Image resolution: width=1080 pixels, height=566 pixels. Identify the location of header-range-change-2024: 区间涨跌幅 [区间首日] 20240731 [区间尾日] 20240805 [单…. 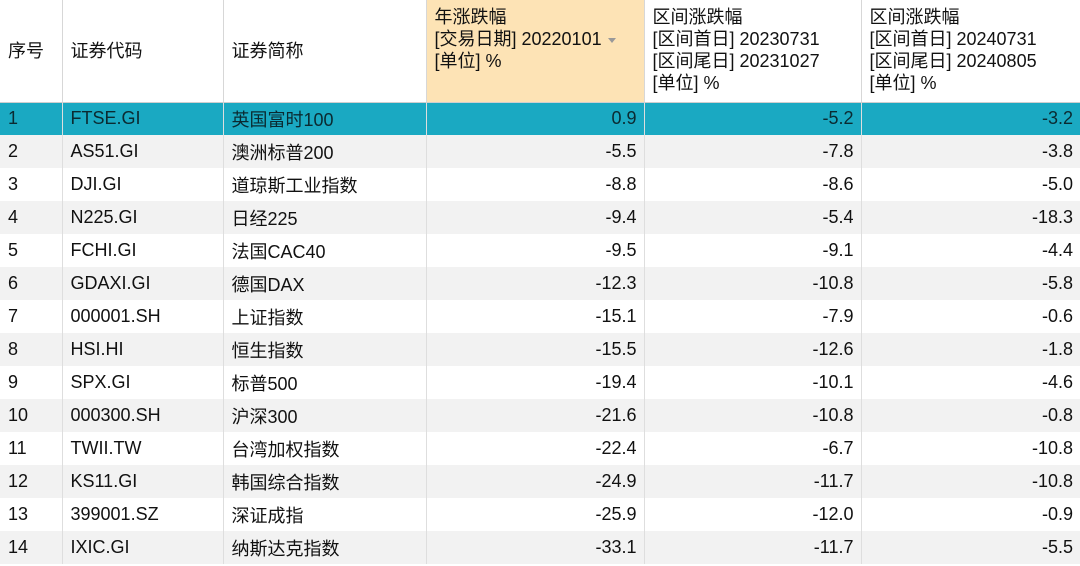
(970, 51).